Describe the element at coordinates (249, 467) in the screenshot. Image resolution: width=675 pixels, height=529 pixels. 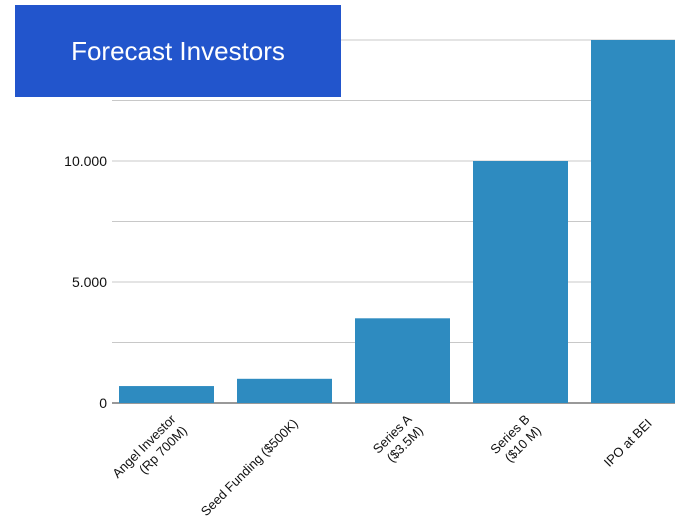
I see `x-tick-label: Seed Funding ($500K)` at that location.